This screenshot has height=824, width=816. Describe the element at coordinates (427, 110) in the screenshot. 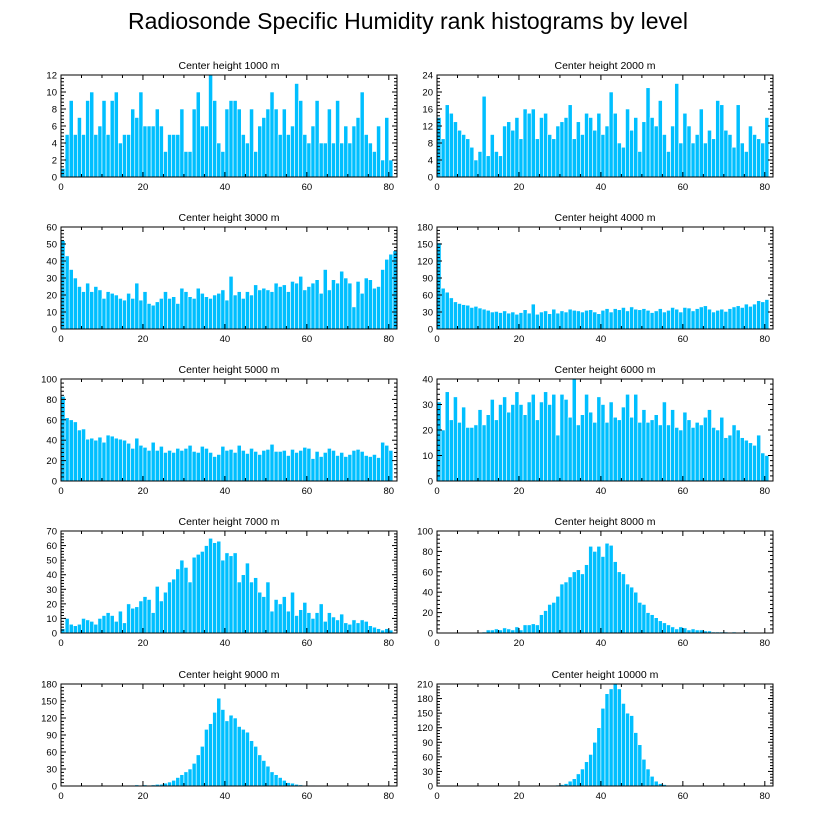

I see `y-tick-label: 16` at that location.